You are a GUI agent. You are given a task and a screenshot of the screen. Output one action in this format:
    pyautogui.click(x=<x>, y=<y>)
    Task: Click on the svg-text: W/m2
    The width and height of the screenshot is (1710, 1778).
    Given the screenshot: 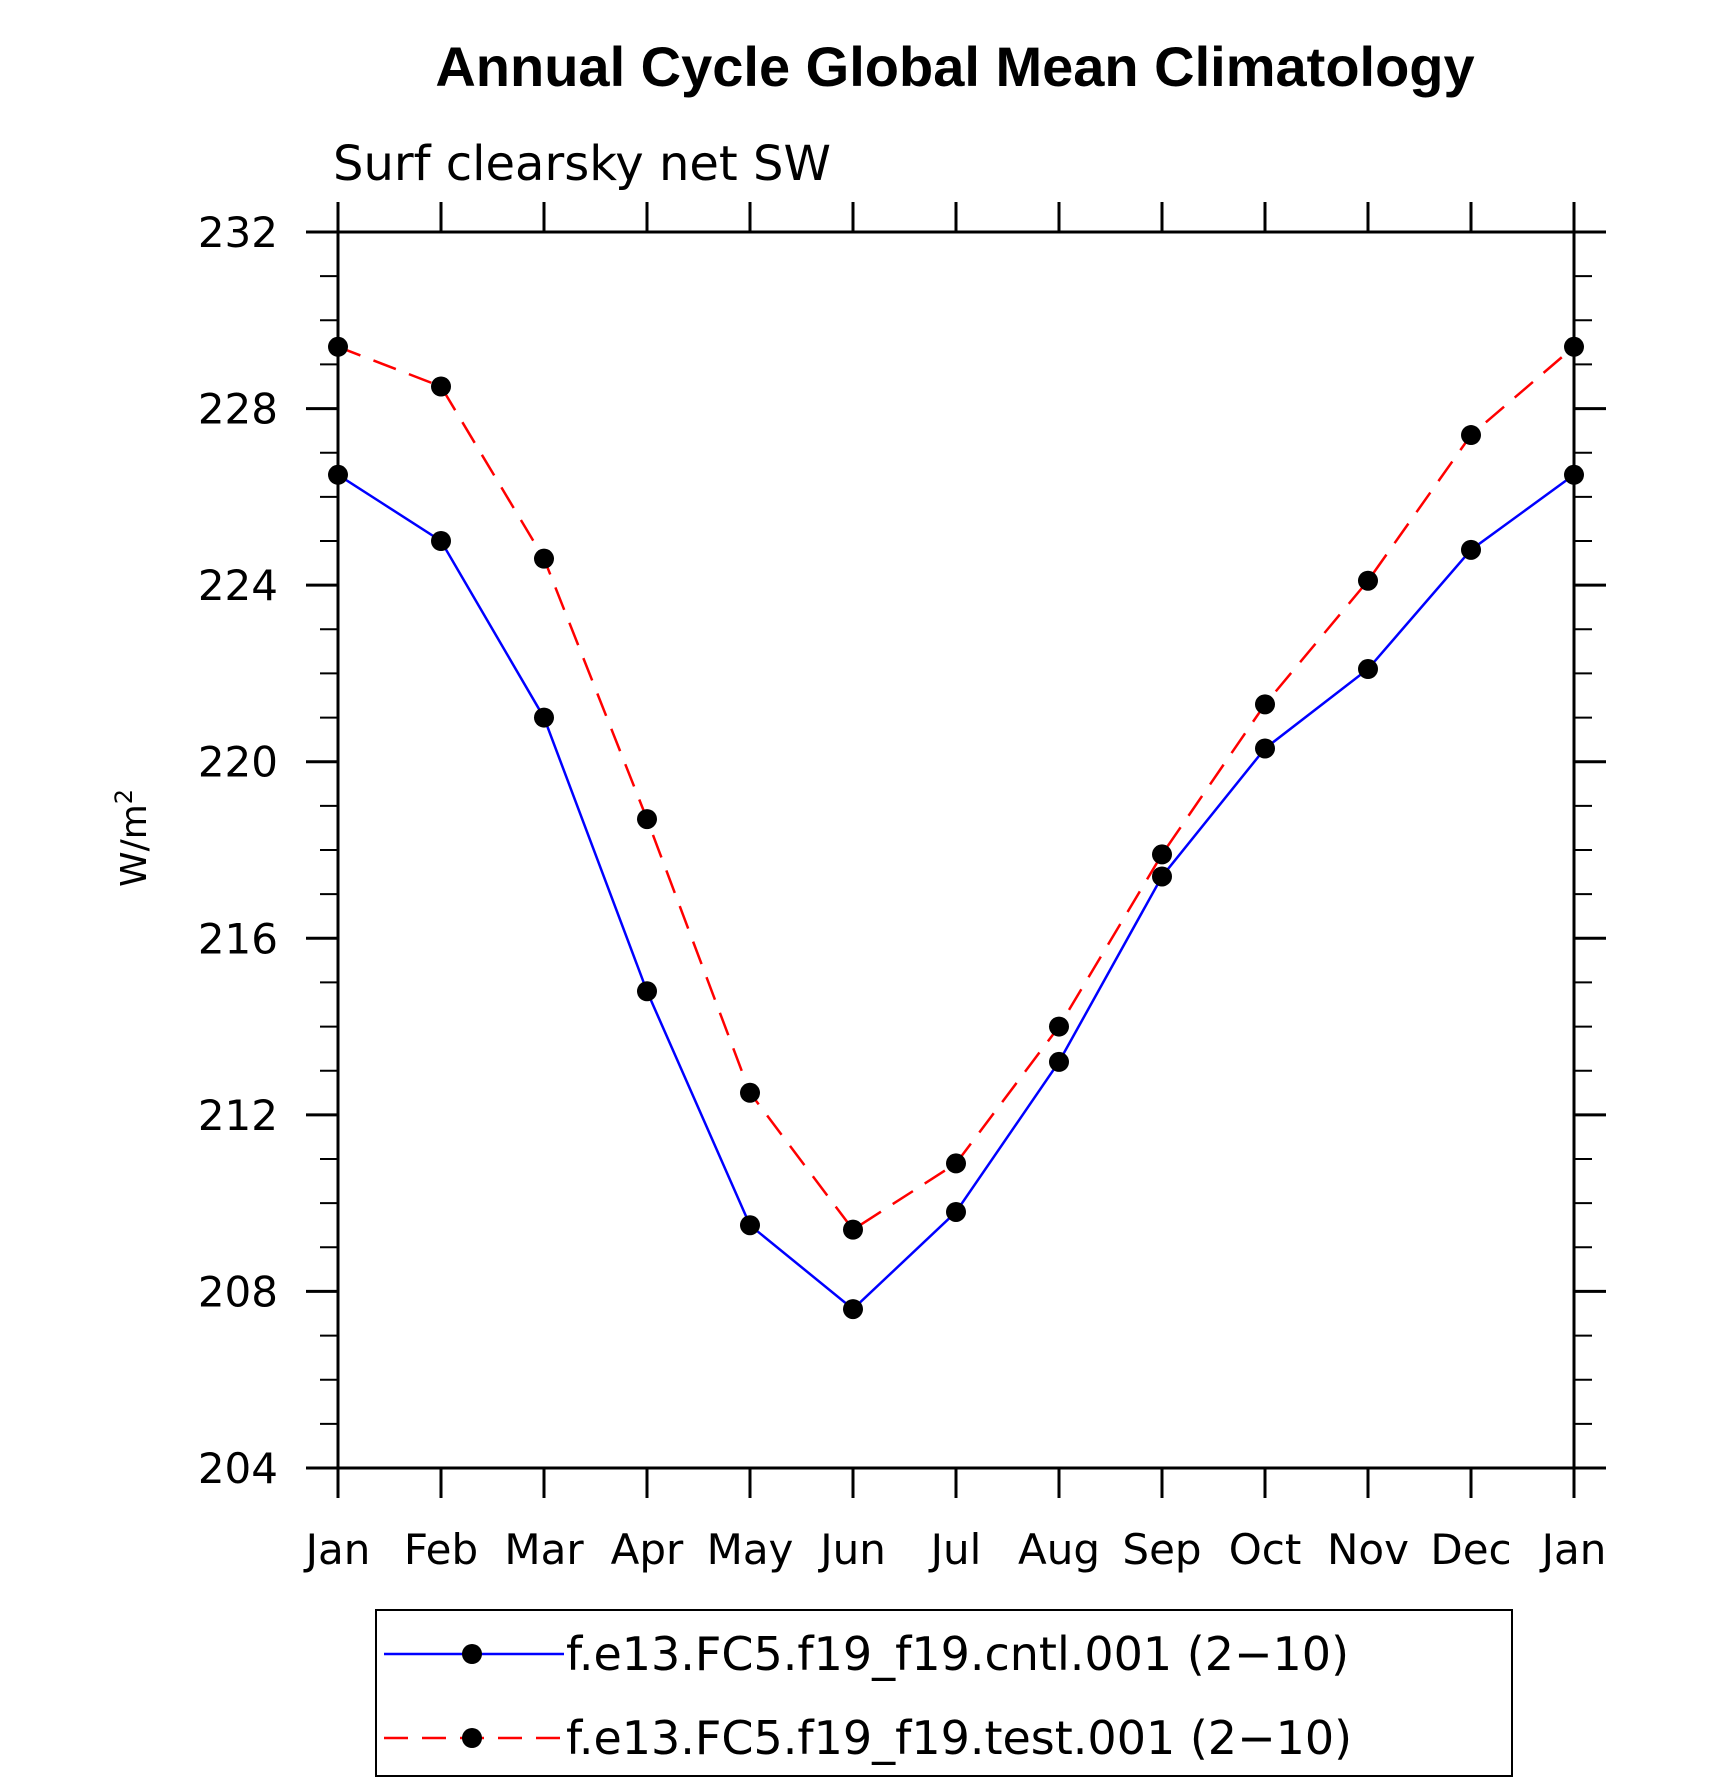 What is the action you would take?
    pyautogui.click(x=132, y=838)
    